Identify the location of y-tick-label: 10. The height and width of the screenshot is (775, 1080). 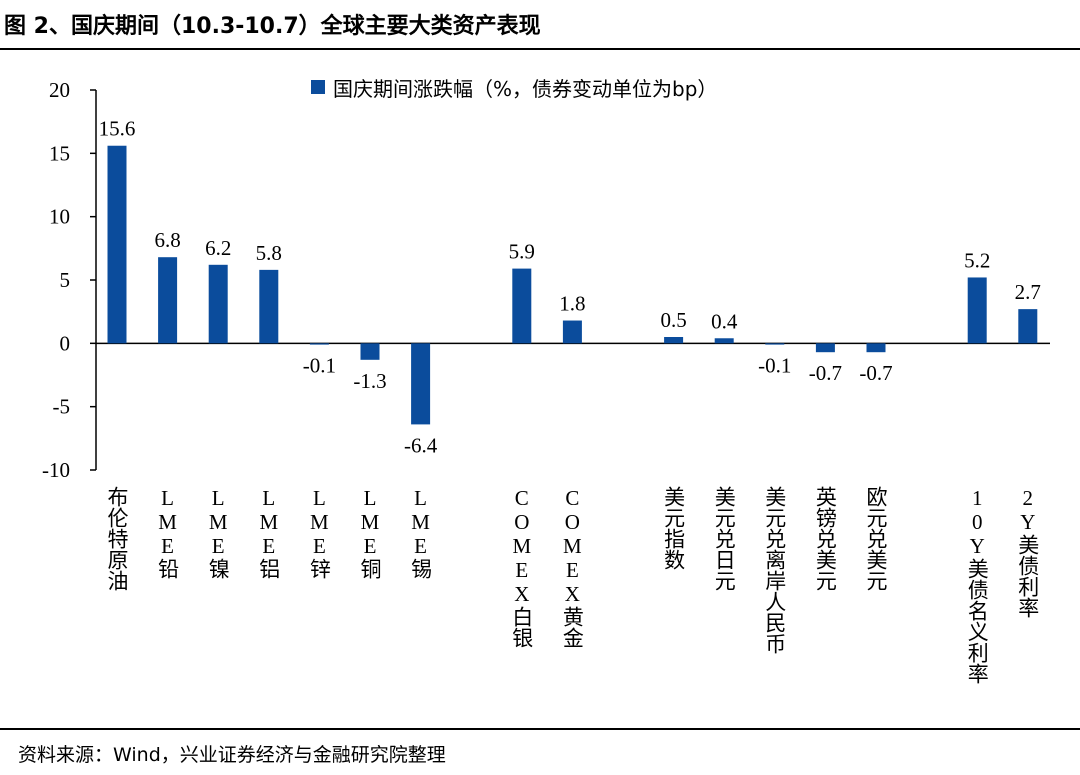
(59, 217).